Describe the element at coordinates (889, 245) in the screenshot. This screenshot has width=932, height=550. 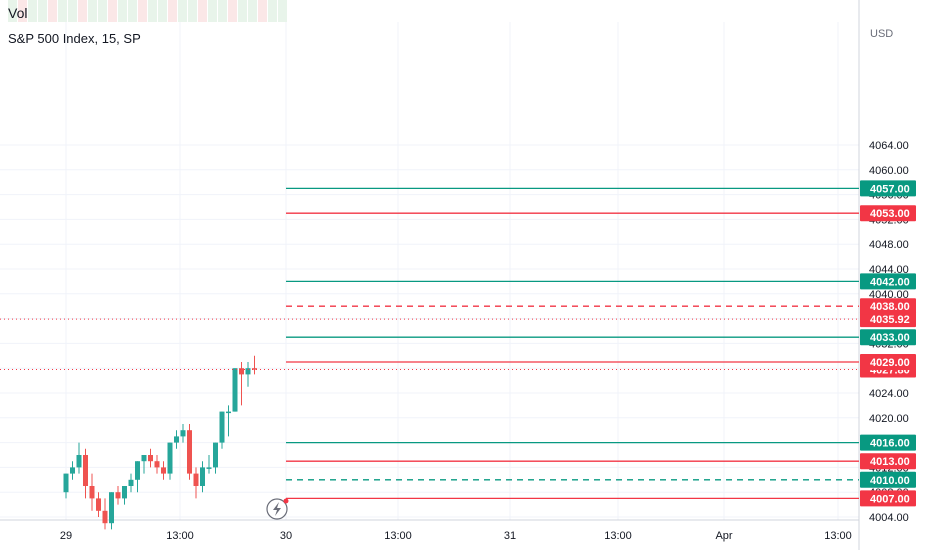
I see `price-tick-label: 4048.00` at that location.